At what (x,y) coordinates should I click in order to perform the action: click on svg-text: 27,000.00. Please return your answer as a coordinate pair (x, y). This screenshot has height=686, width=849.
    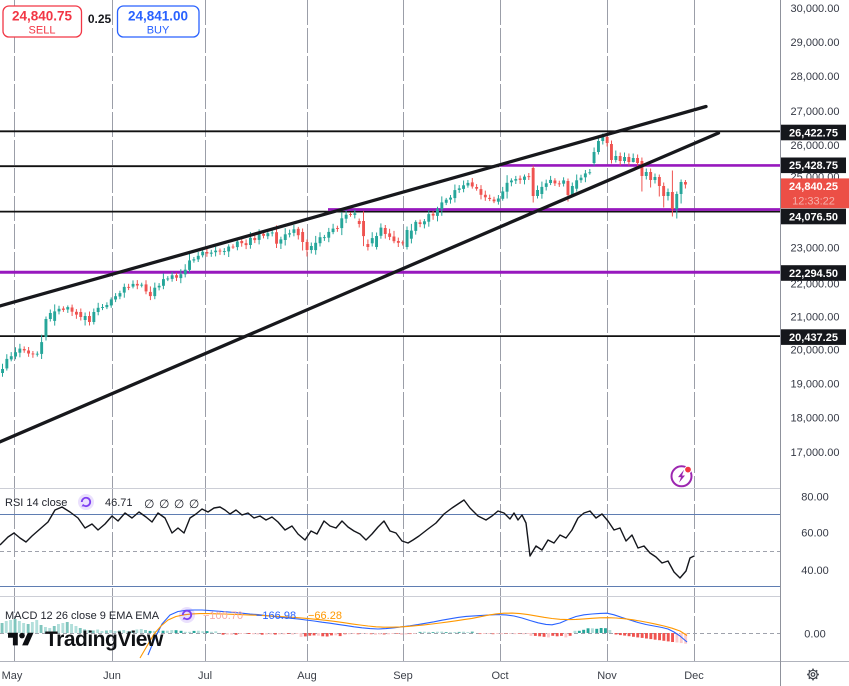
    Looking at the image, I should click on (815, 112).